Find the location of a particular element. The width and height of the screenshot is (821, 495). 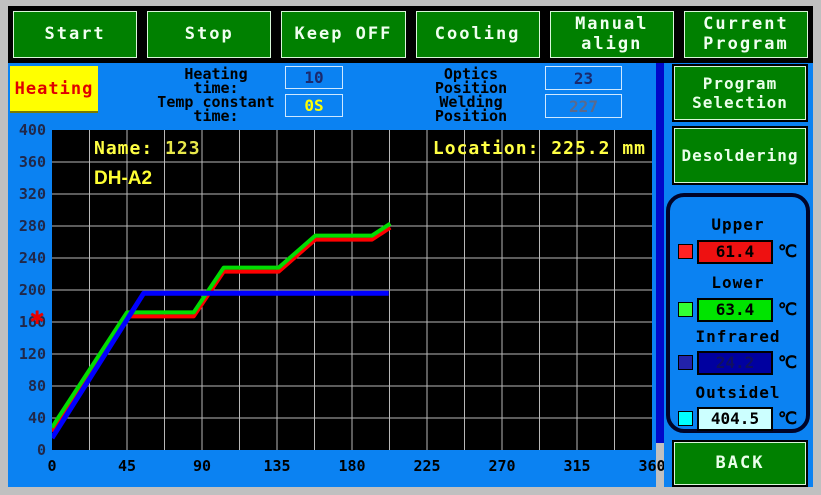

x-tick-label: 360 is located at coordinates (652, 466).